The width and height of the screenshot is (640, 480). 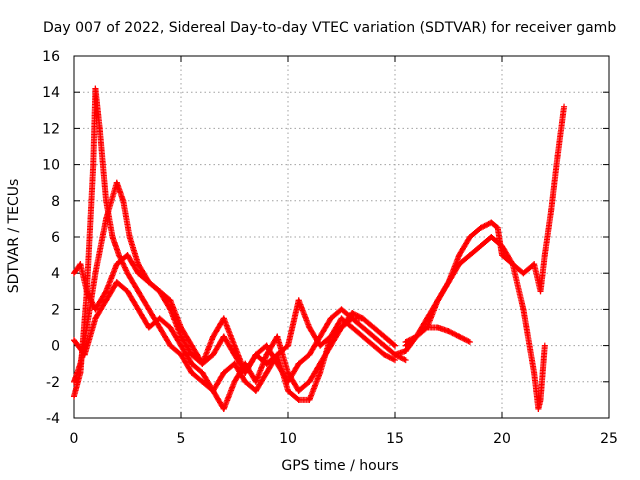 What do you see at coordinates (609, 439) in the screenshot?
I see `x-tick-label: 25` at bounding box center [609, 439].